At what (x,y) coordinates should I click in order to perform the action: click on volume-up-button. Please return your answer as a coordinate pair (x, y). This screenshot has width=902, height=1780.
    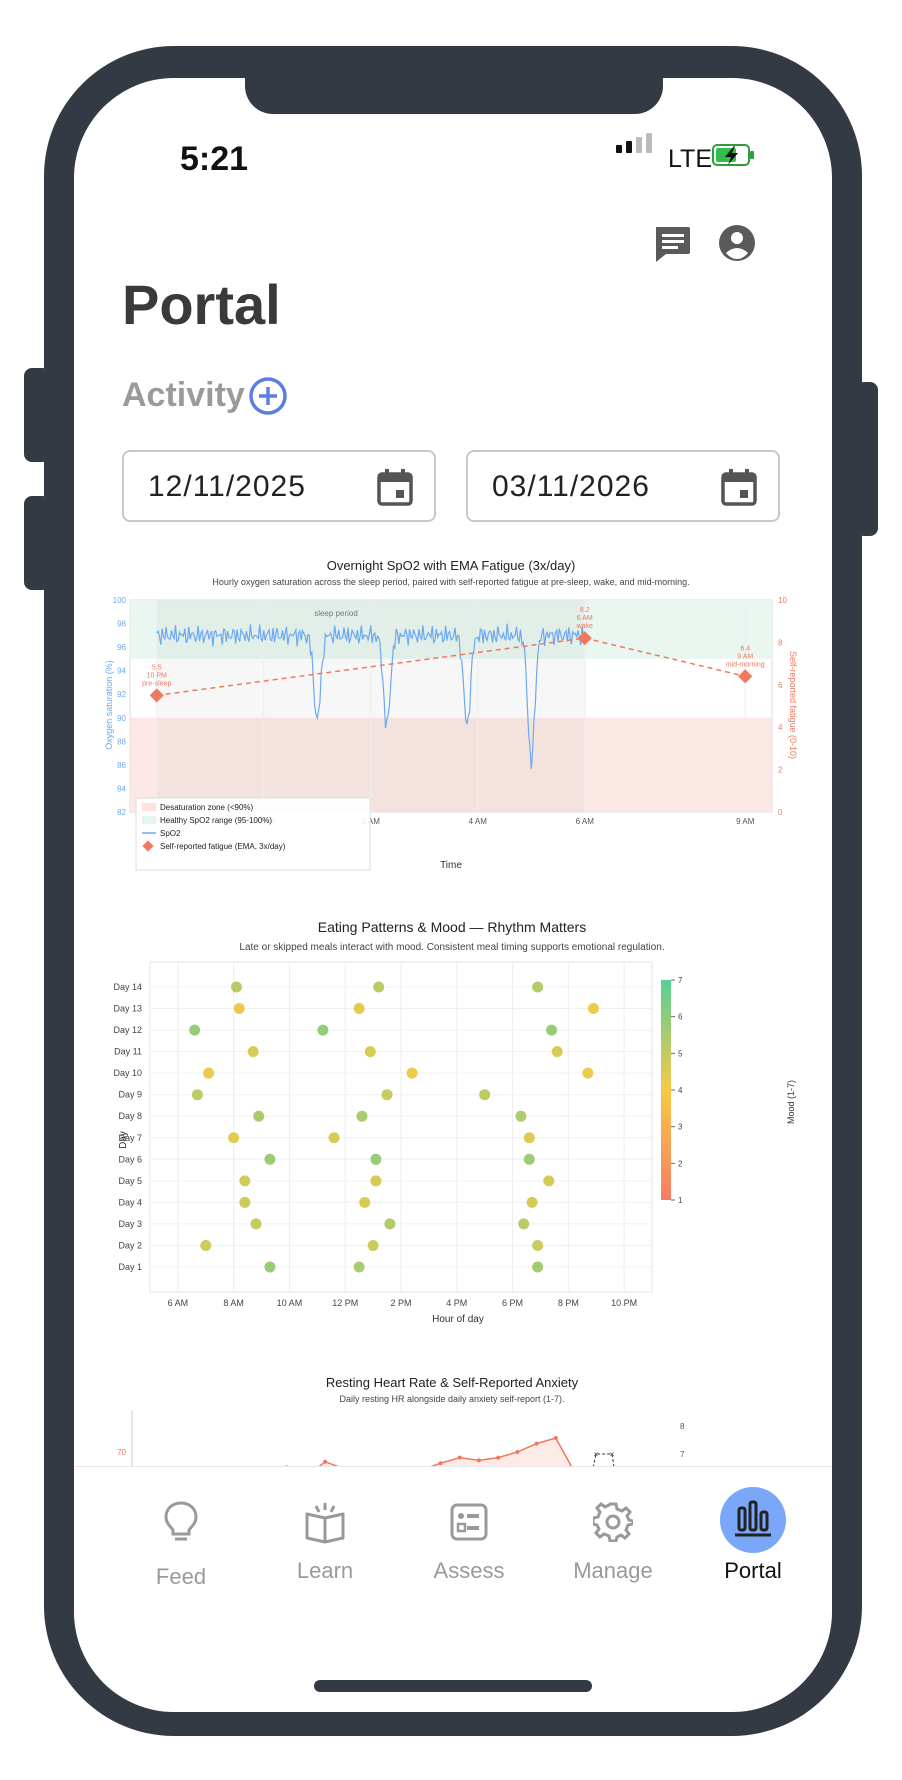
    Looking at the image, I should click on (37, 415).